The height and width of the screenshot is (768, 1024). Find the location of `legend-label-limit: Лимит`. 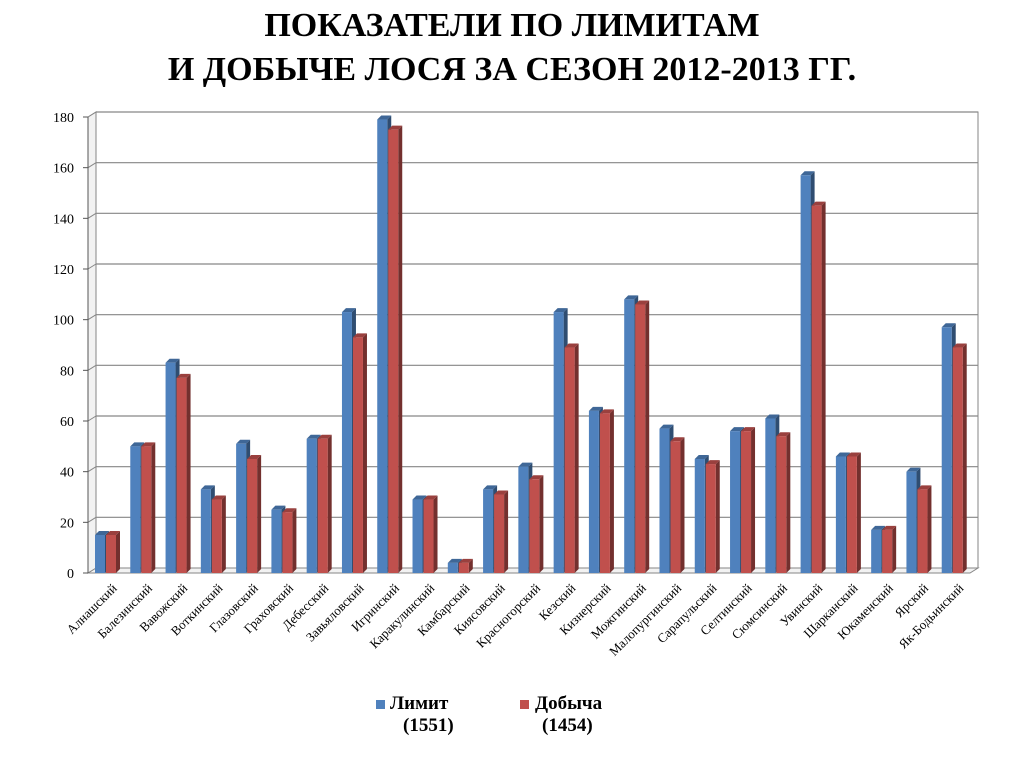

legend-label-limit: Лимит is located at coordinates (419, 703).